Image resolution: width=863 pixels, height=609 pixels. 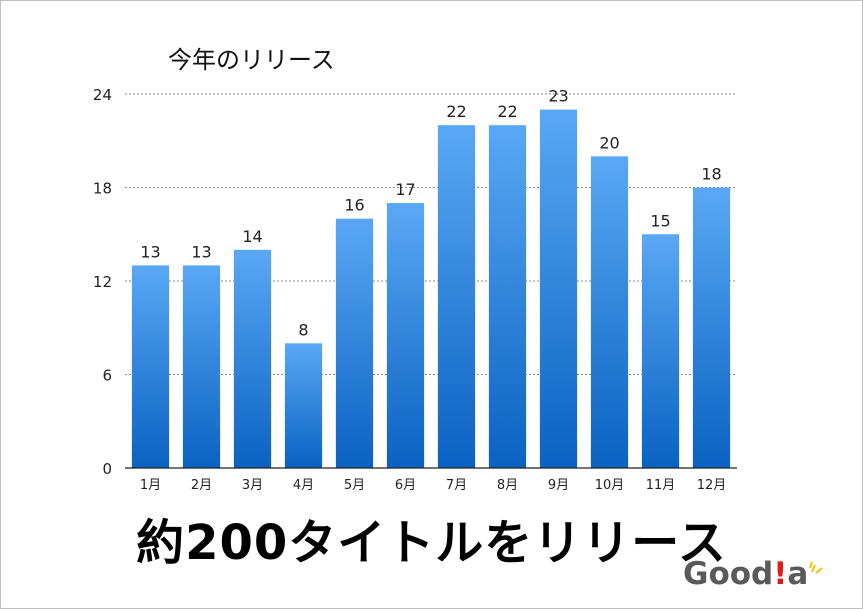 What do you see at coordinates (107, 376) in the screenshot?
I see `y-tick-label: 6` at bounding box center [107, 376].